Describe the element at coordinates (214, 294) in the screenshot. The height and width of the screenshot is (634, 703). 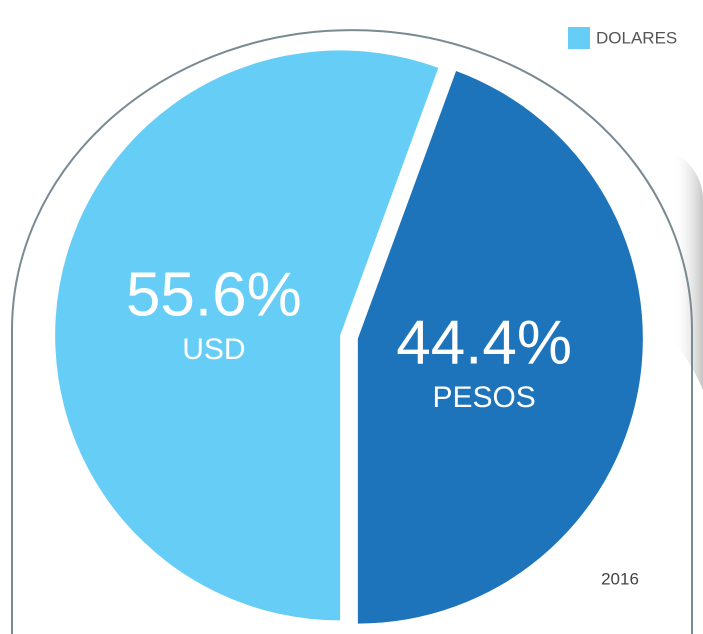
I see `value-label: 55.6%` at that location.